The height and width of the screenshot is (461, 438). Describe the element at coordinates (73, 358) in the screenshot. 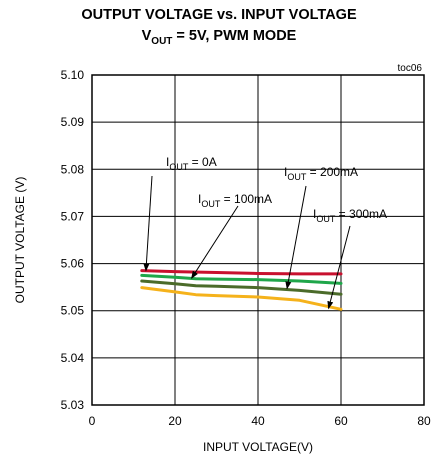

I see `y-tick-label: 5.04` at that location.